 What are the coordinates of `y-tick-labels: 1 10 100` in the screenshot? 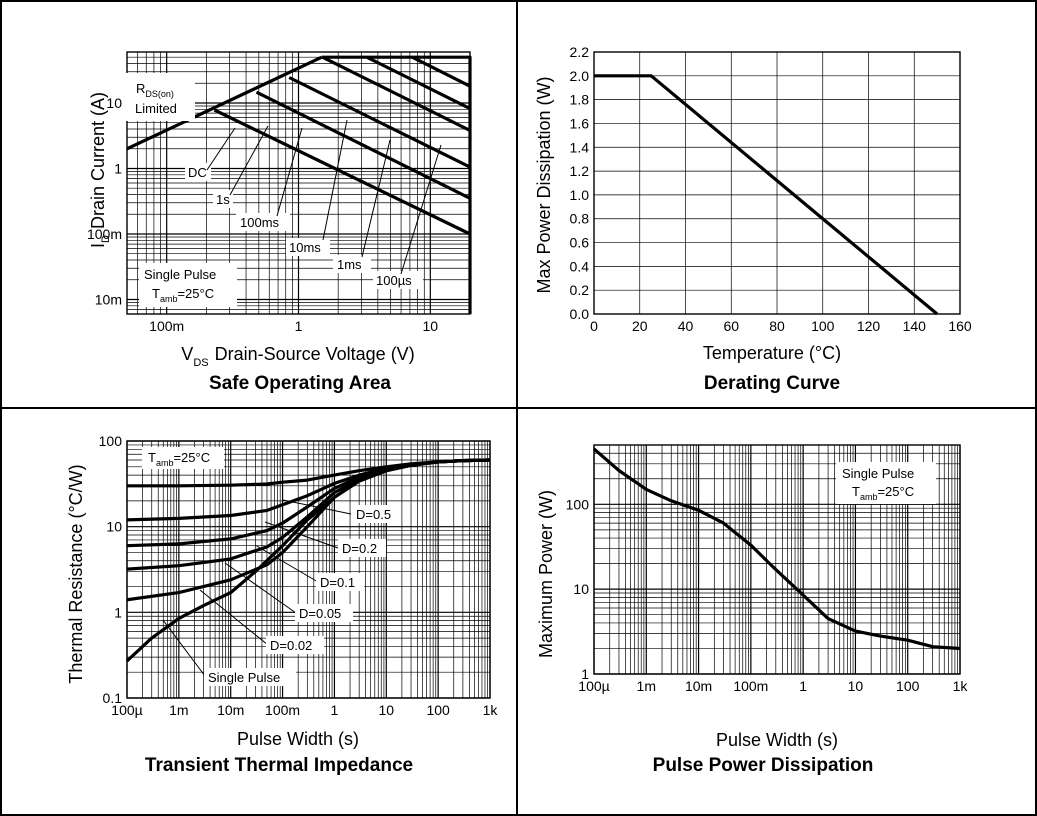 It's located at (578, 589).